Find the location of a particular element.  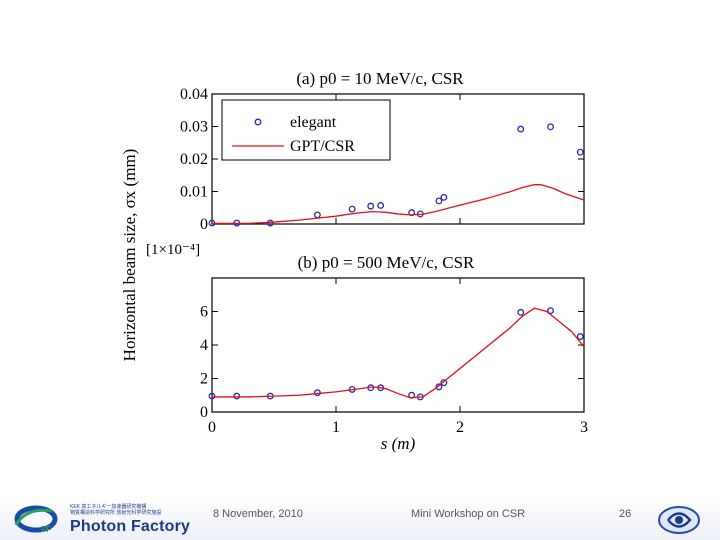

y-axis-label: Horizontal beam size, σx (mm) is located at coordinates (129, 255).